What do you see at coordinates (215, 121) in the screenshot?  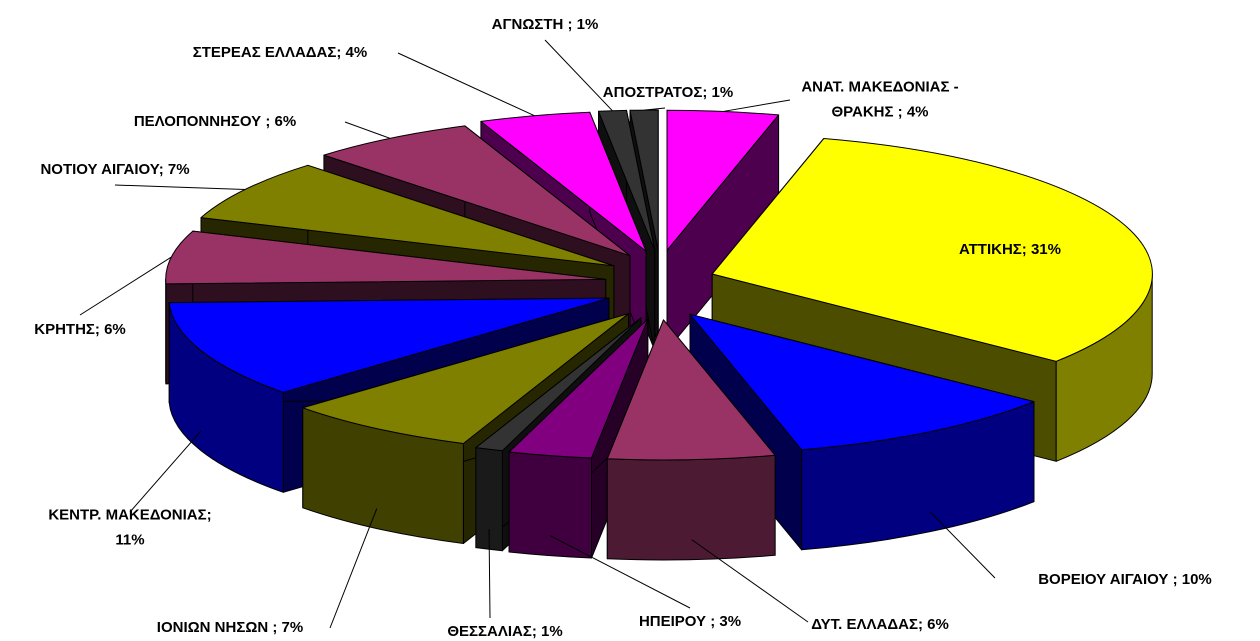 I see `data-label: ΠΕΛΟΠΟΝΝΗΣΟΥ ; 6%` at bounding box center [215, 121].